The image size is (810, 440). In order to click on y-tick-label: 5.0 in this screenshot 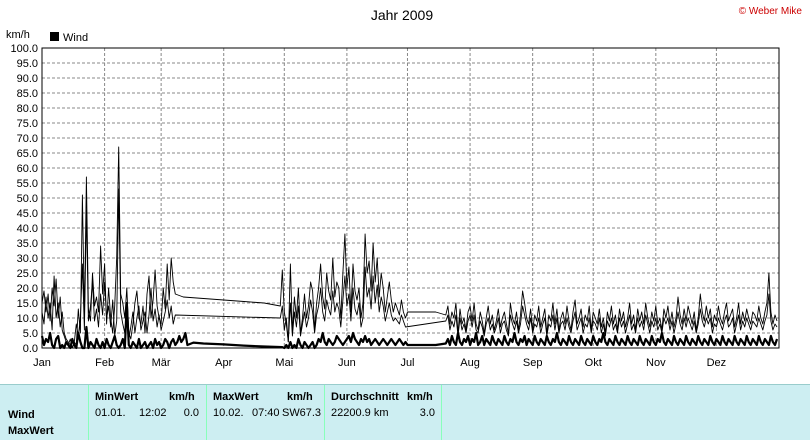, I will do `click(30, 334)`.